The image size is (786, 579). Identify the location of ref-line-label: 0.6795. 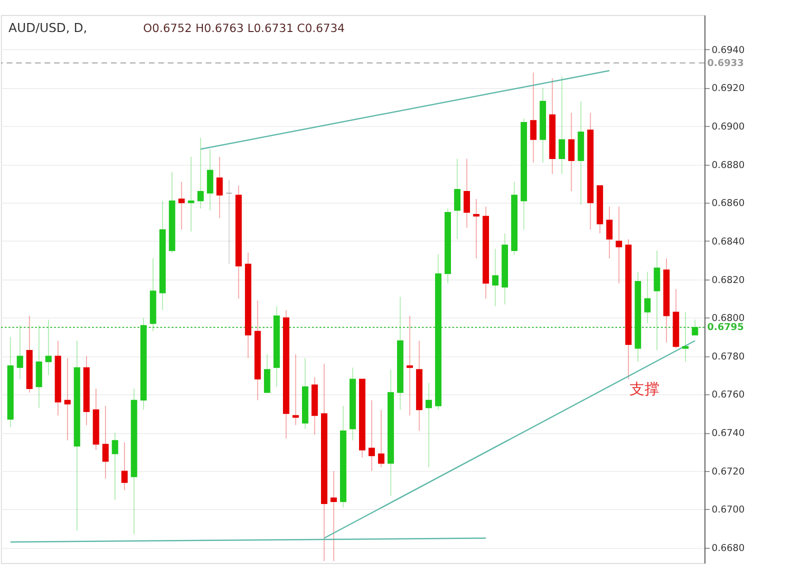
(725, 328).